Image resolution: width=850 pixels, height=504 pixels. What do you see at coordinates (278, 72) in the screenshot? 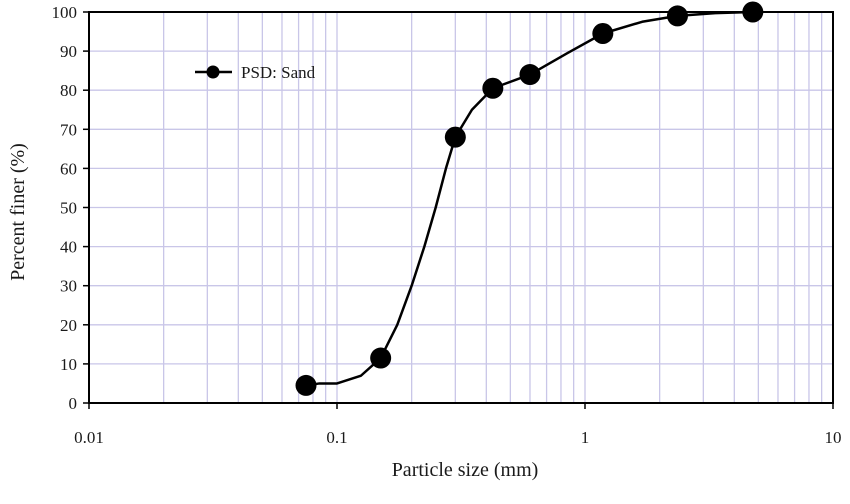
I see `legend-label: PSD: Sand` at bounding box center [278, 72].